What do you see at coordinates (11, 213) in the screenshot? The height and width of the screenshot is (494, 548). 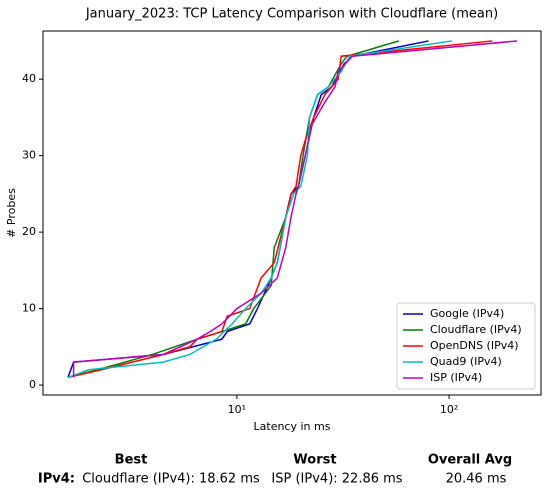 I see `y-axis-label: # Probes` at bounding box center [11, 213].